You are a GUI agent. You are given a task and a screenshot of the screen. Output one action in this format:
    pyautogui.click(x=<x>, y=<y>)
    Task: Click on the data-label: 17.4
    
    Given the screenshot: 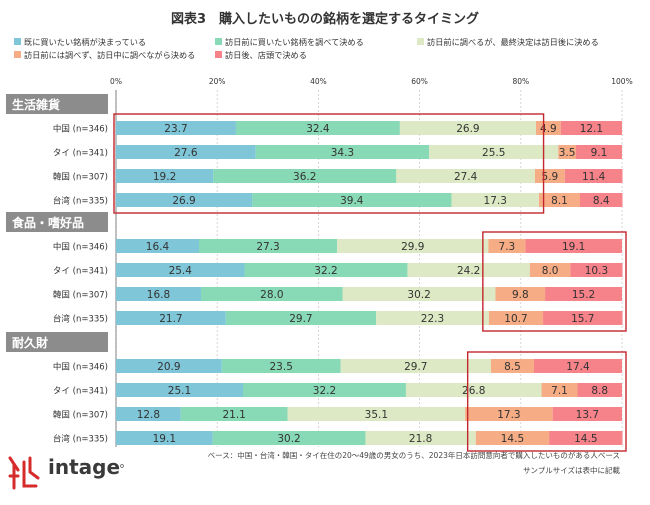 What is the action you would take?
    pyautogui.click(x=578, y=367)
    